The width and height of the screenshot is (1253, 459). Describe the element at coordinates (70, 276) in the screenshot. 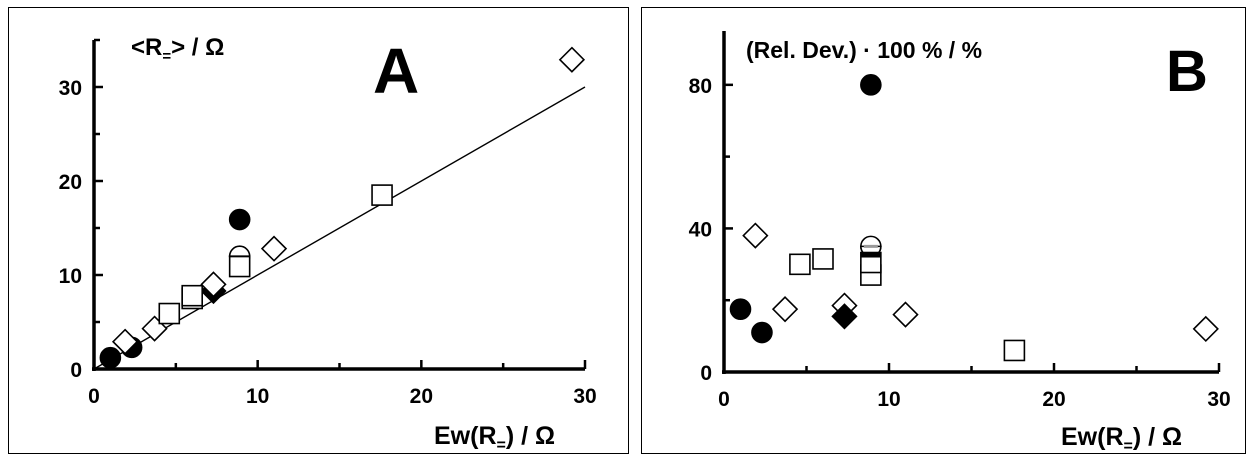

I see `y-tick-label: 10` at that location.